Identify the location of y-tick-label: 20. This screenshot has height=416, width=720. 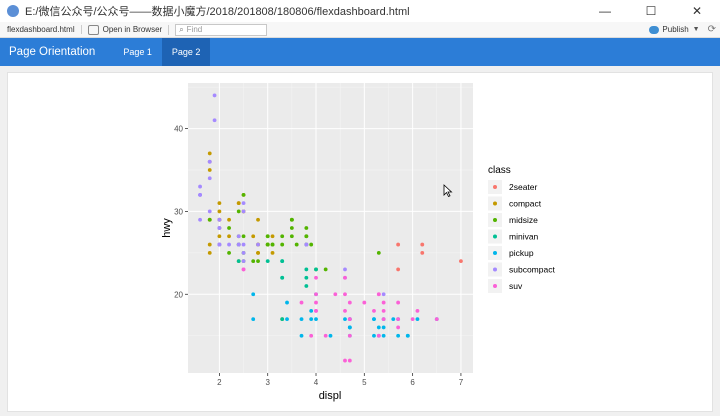
(178, 294).